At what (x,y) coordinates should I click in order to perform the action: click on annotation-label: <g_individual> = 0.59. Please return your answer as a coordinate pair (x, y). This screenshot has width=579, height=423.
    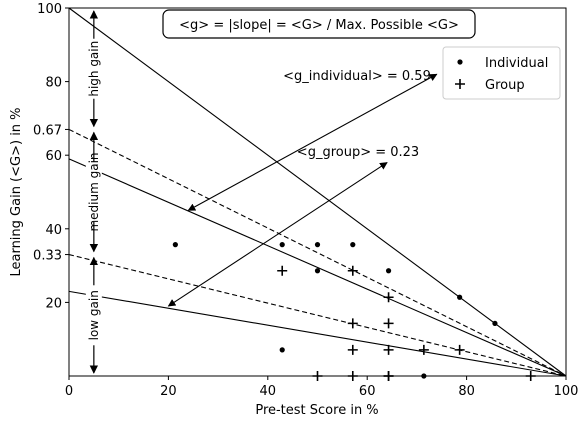
    Looking at the image, I should click on (357, 76).